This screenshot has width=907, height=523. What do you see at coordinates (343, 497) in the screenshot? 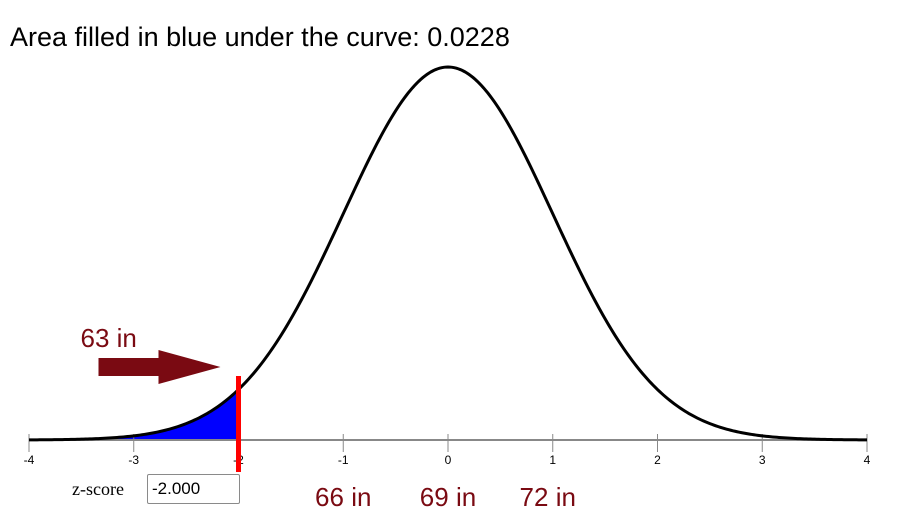
I see `inch-label: 66 in` at bounding box center [343, 497].